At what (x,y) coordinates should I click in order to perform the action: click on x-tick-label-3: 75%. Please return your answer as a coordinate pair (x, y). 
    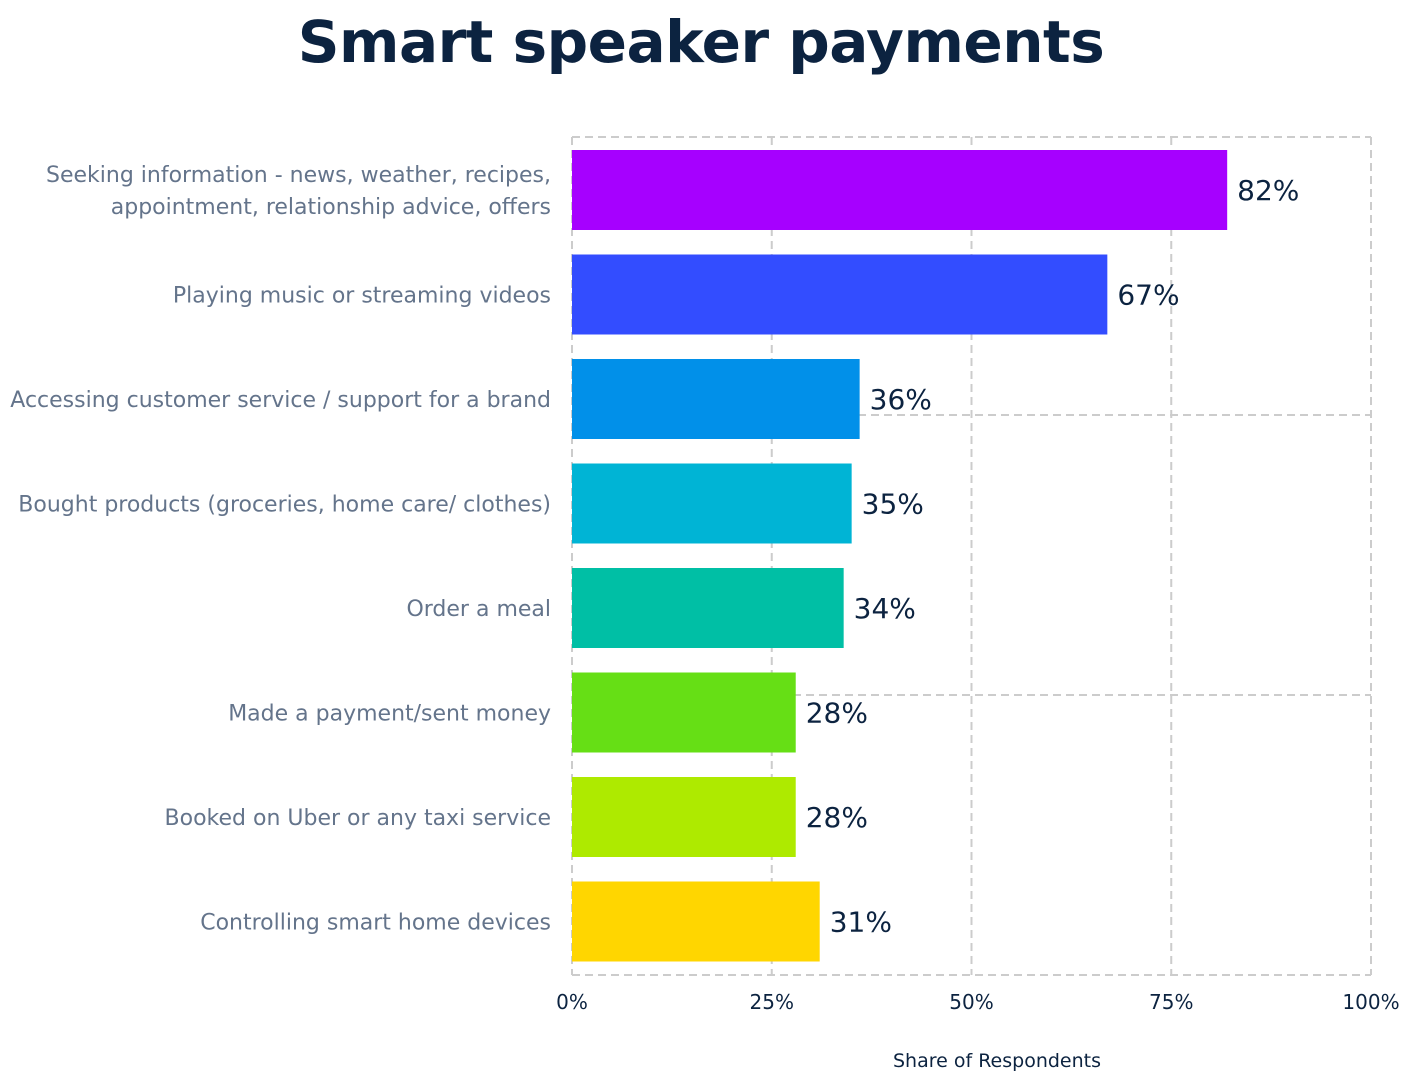
    Looking at the image, I should click on (1171, 1002).